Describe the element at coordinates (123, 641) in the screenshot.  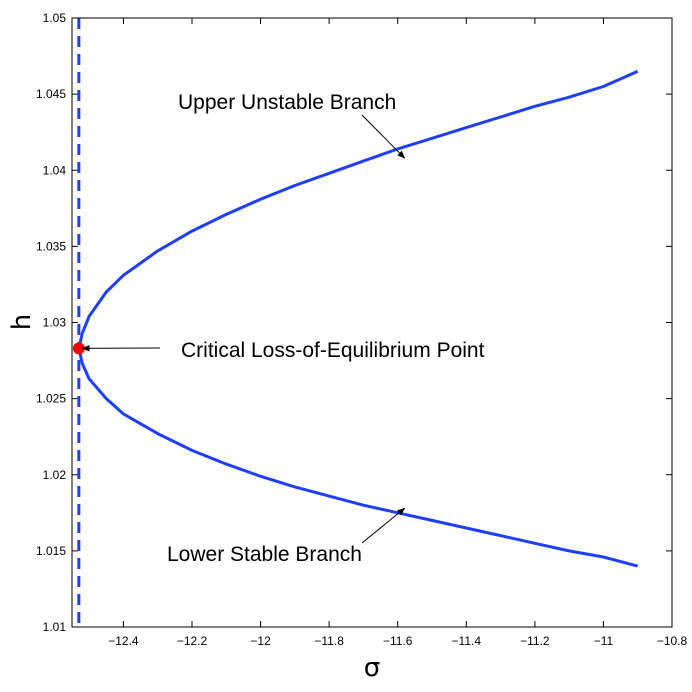
I see `x-tick-label: −12.4` at that location.